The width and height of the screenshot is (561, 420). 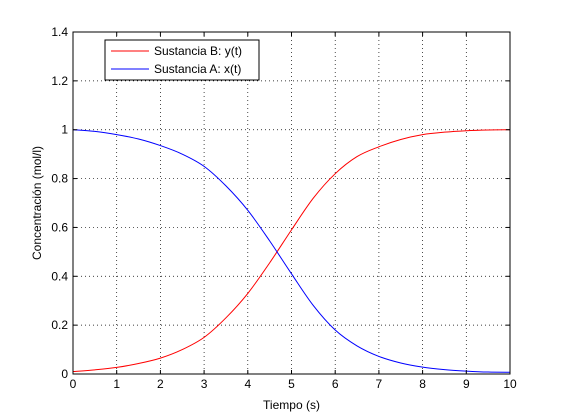 I want to click on legend-label-series-b: Sustancia B: y(t), so click(x=198, y=51).